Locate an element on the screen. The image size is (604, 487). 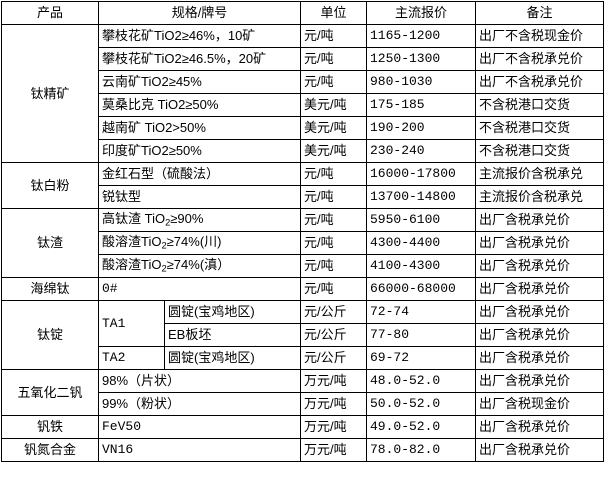
grade-cell: TA1 is located at coordinates (131, 323).